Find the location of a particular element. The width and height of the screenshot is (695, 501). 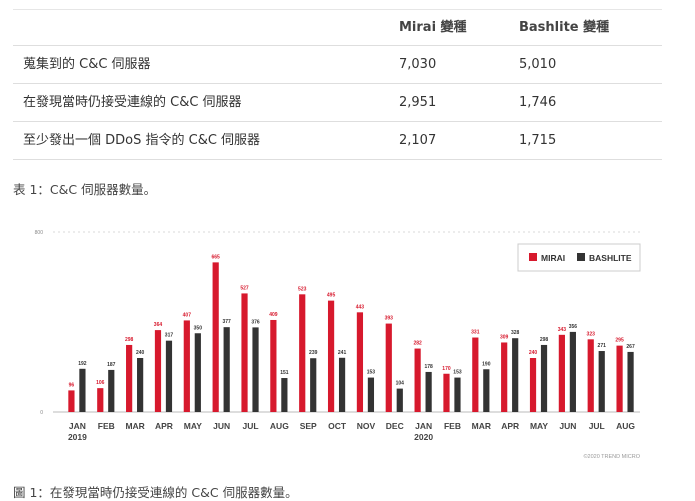

x-tick-label: SEP is located at coordinates (308, 426).